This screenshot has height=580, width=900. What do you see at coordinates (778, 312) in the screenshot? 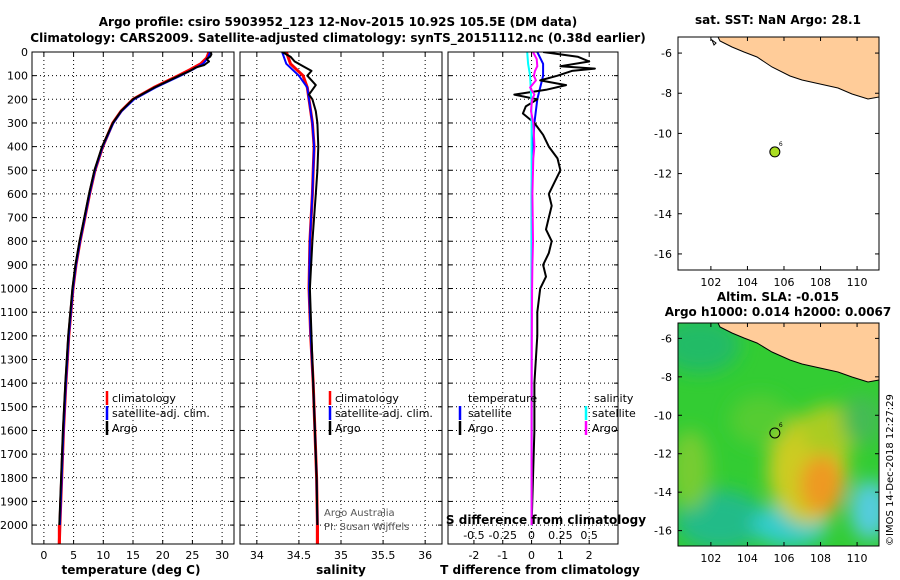
I see `sla-map-title-line2: Argo h1000: 0.014 h2000: 0.0067` at bounding box center [778, 312].